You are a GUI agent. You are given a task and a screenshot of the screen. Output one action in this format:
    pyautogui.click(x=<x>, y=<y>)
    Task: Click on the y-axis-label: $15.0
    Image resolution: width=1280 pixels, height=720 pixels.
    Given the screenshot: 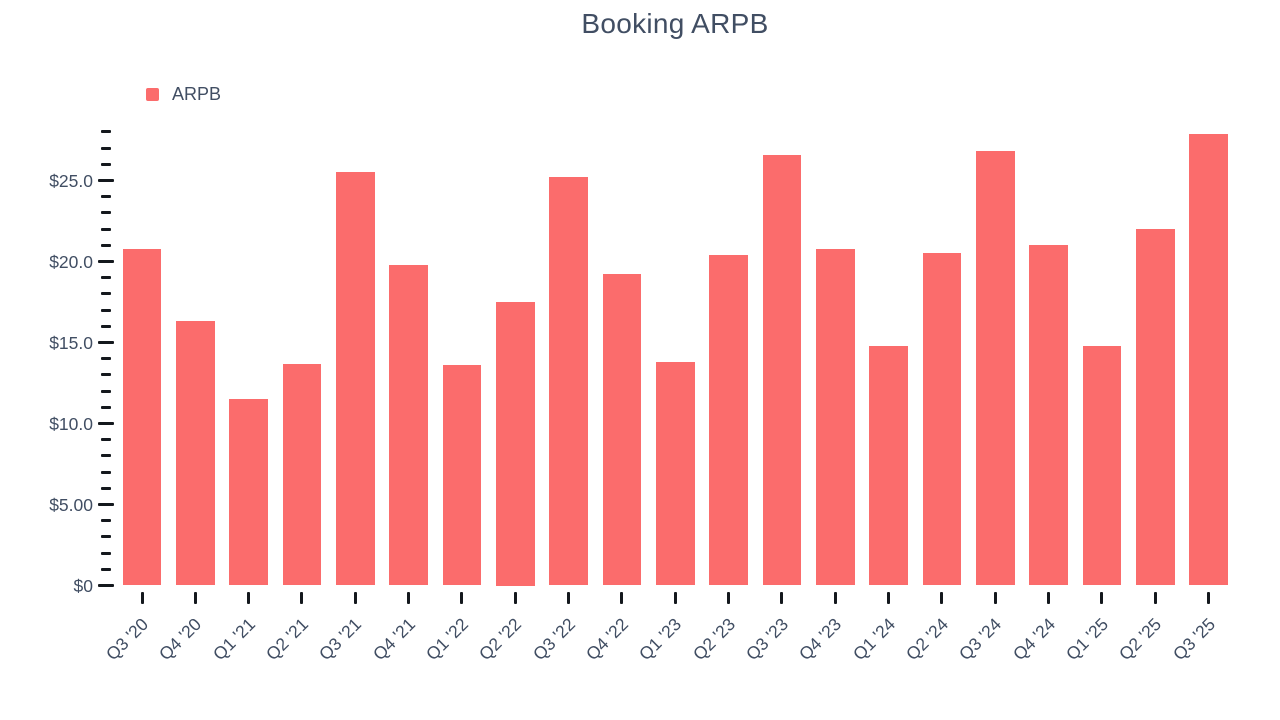 What is the action you would take?
    pyautogui.click(x=71, y=342)
    